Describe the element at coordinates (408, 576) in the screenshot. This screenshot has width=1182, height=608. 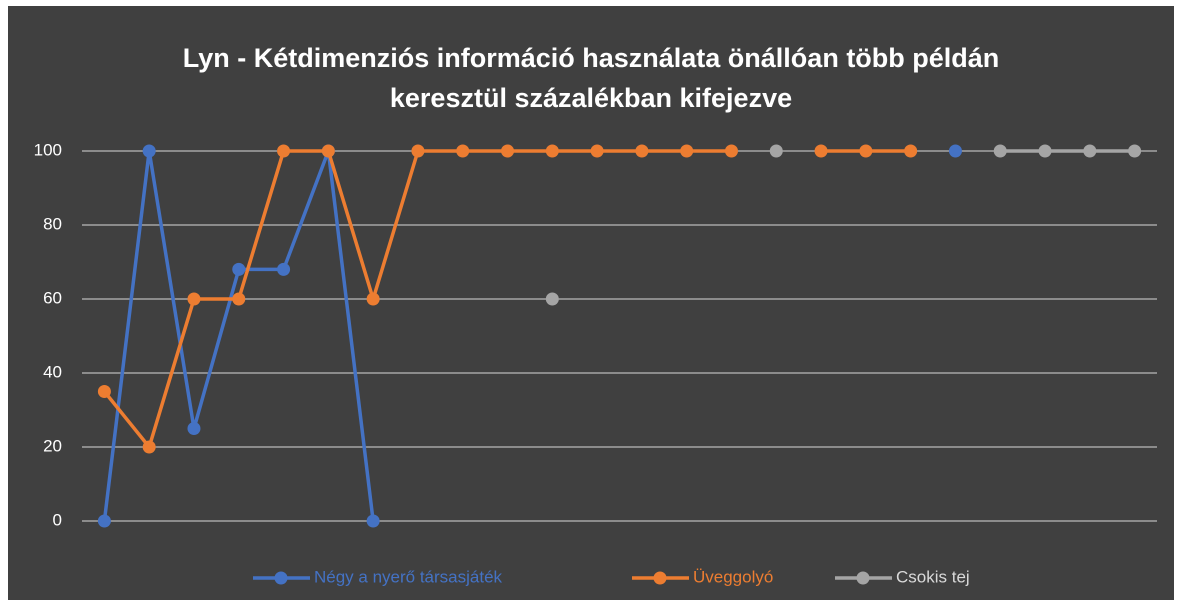
I see `legend-label: Négy a nyerő társasjáték` at that location.